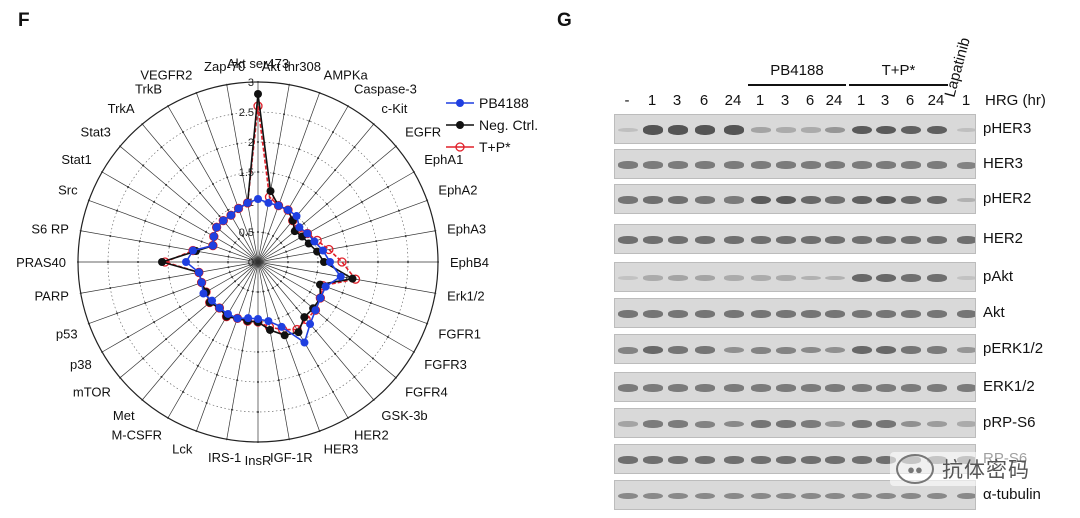  Describe the element at coordinates (1003, 163) in the screenshot. I see `protein-label: HER3` at that location.